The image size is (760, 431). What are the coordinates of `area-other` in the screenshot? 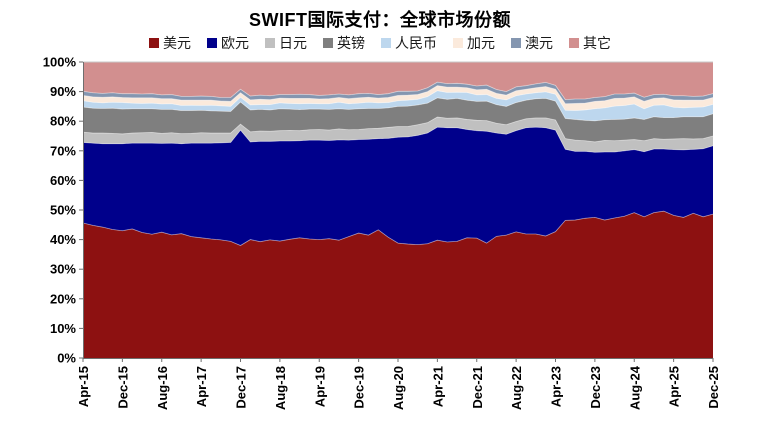 It's located at (398, 81).